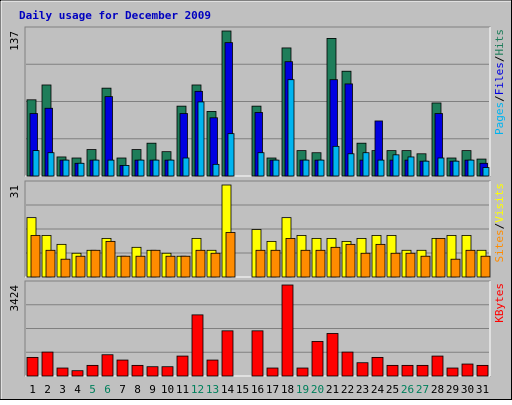 This screenshot has width=512, height=405. I want to click on x-tick-label: 14, so click(228, 389).